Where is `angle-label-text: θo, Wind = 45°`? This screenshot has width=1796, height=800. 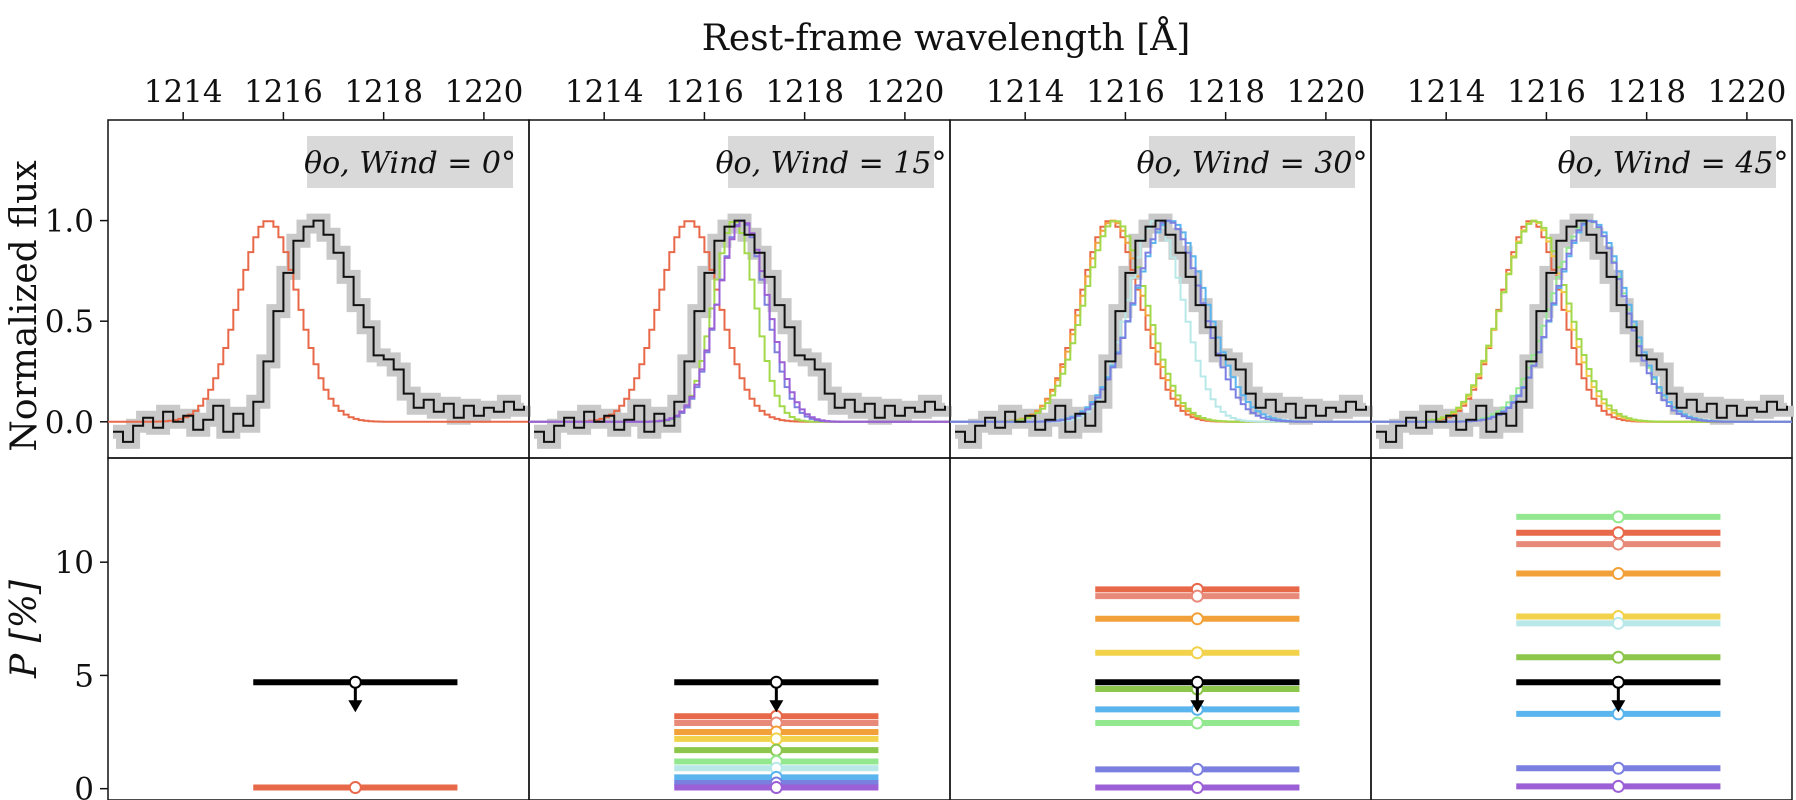
angle-label-text: θo, Wind = 45° is located at coordinates (1672, 163).